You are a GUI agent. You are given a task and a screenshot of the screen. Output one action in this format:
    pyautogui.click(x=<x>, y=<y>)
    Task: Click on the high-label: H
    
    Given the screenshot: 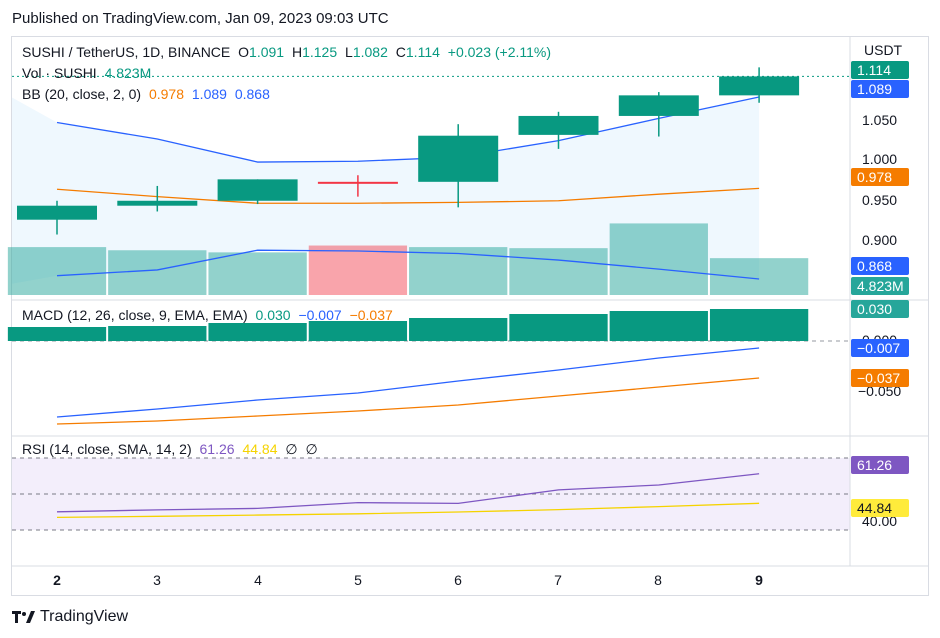 What is the action you would take?
    pyautogui.click(x=297, y=52)
    